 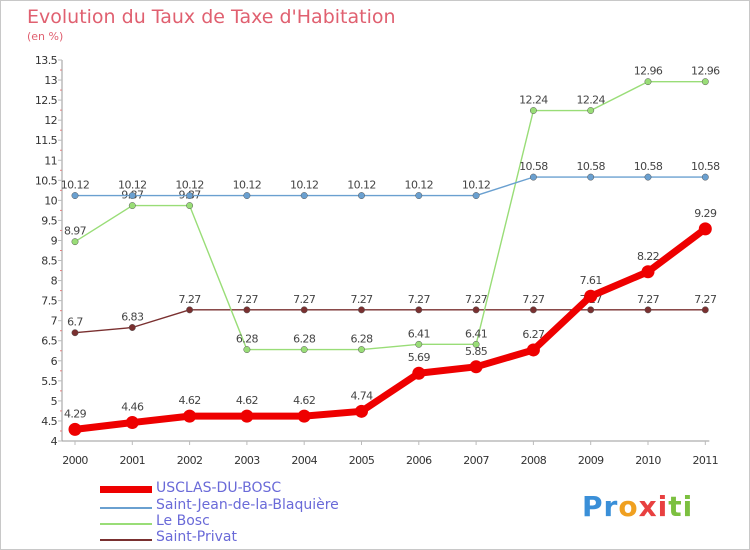 I want to click on x-tick-label: 2001, so click(x=132, y=460).